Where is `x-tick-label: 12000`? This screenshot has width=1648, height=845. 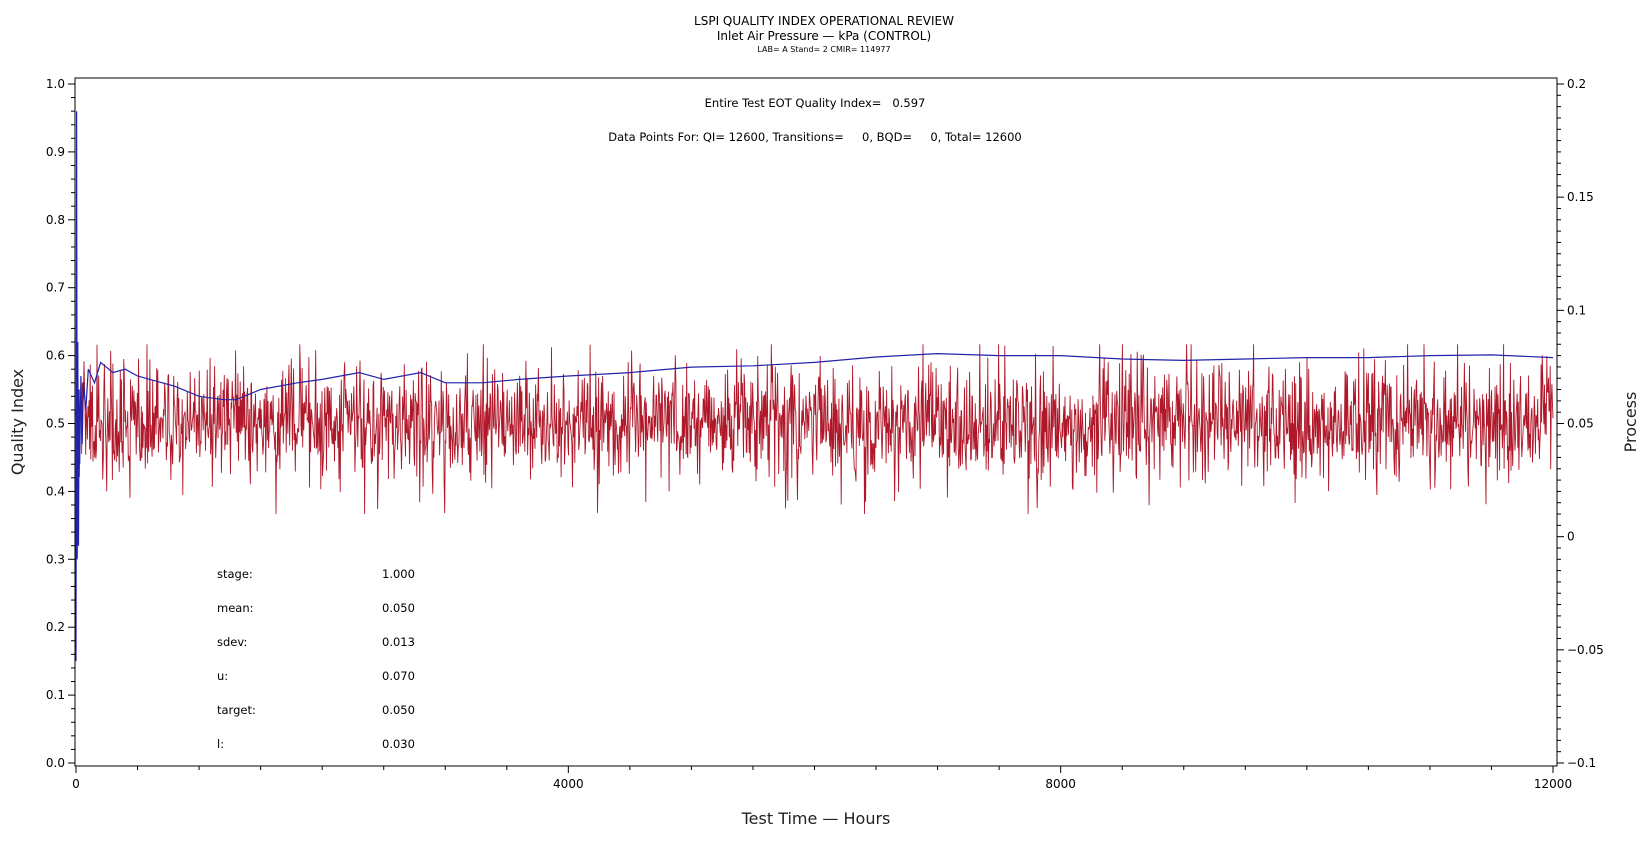
x-tick-label: 12000 is located at coordinates (1553, 784).